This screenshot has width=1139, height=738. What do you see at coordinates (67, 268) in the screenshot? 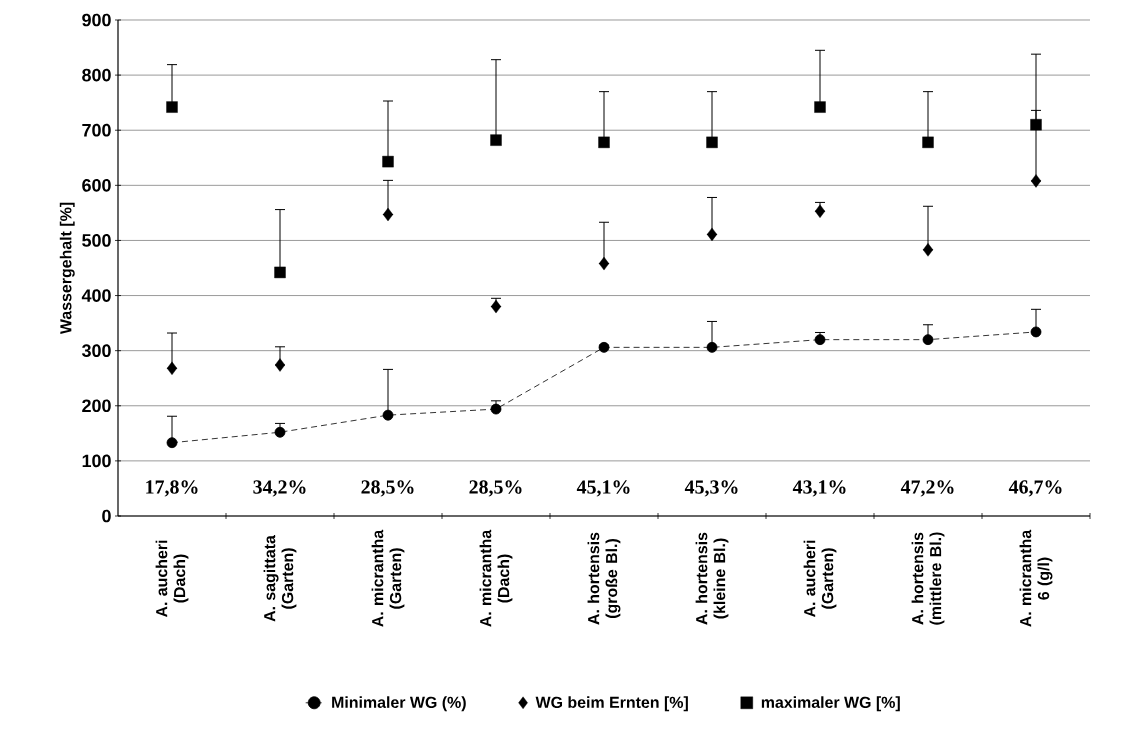
I see `y-axis-title: Wassergehalt [%]` at bounding box center [67, 268].